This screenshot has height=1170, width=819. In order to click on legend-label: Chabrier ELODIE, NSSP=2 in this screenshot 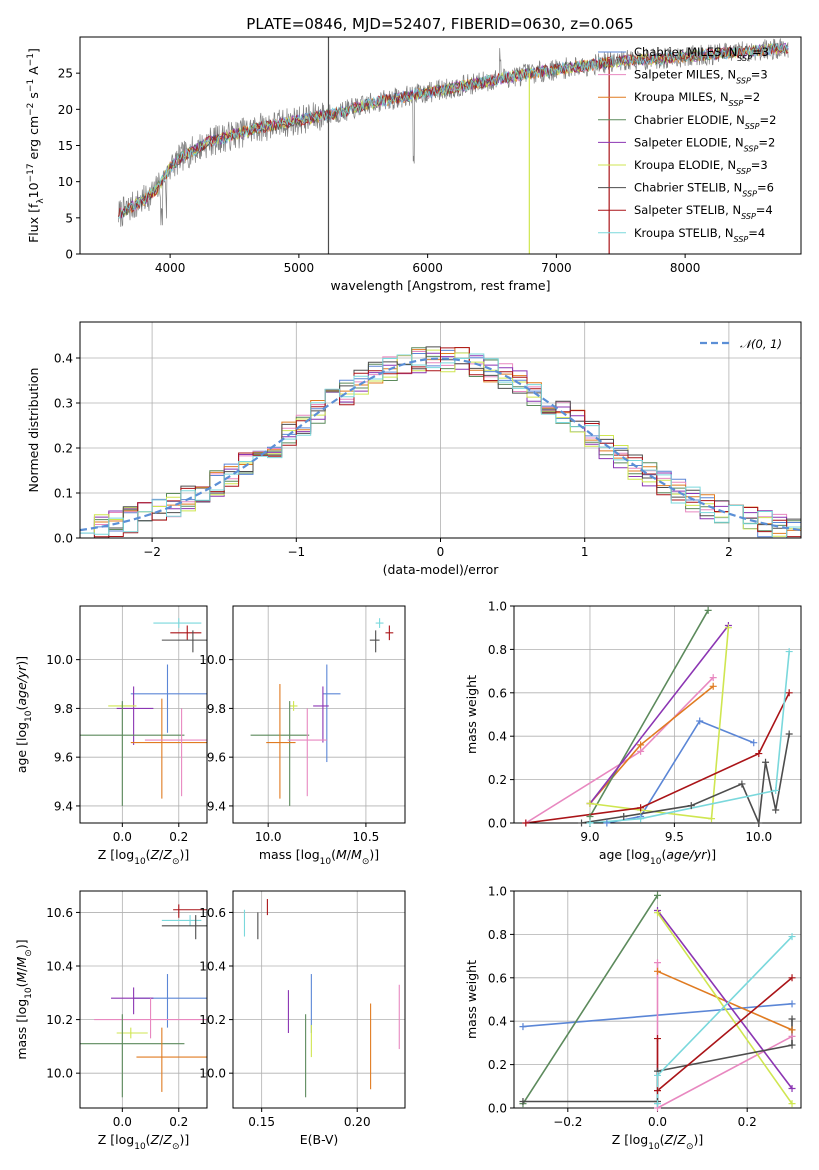, I will do `click(705, 122)`.